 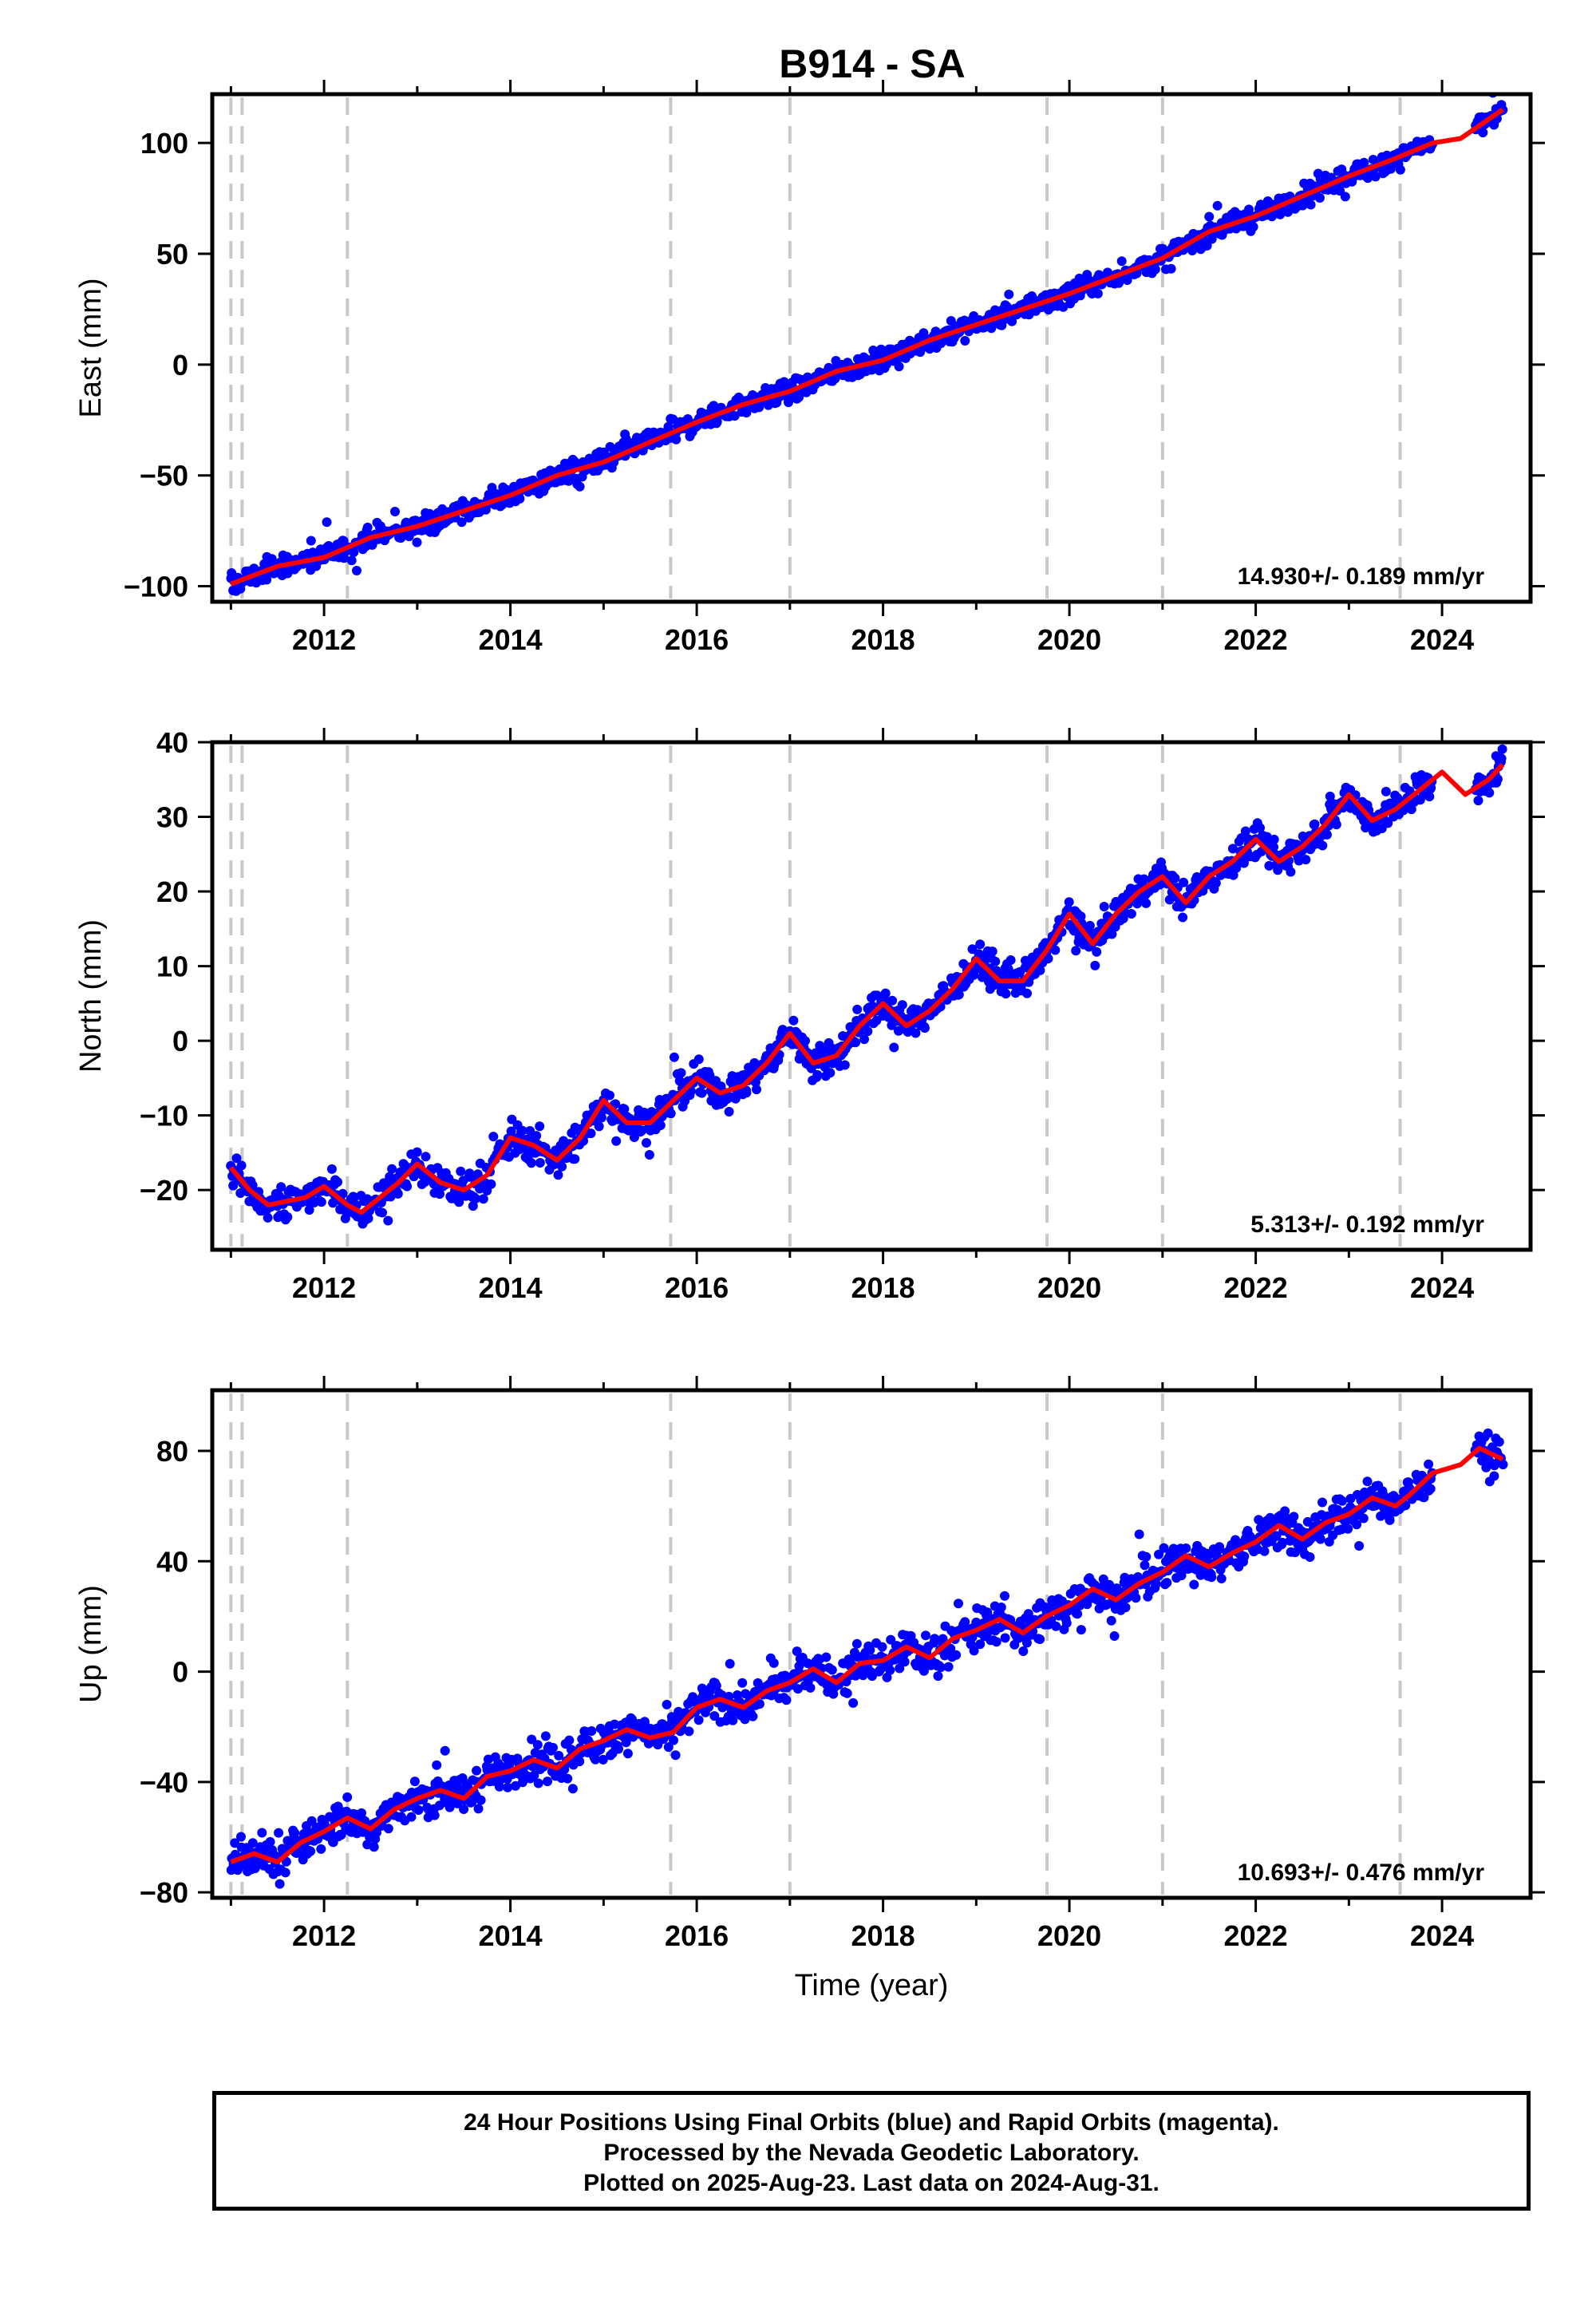 I want to click on x-tick-label: 2014, so click(x=511, y=1287).